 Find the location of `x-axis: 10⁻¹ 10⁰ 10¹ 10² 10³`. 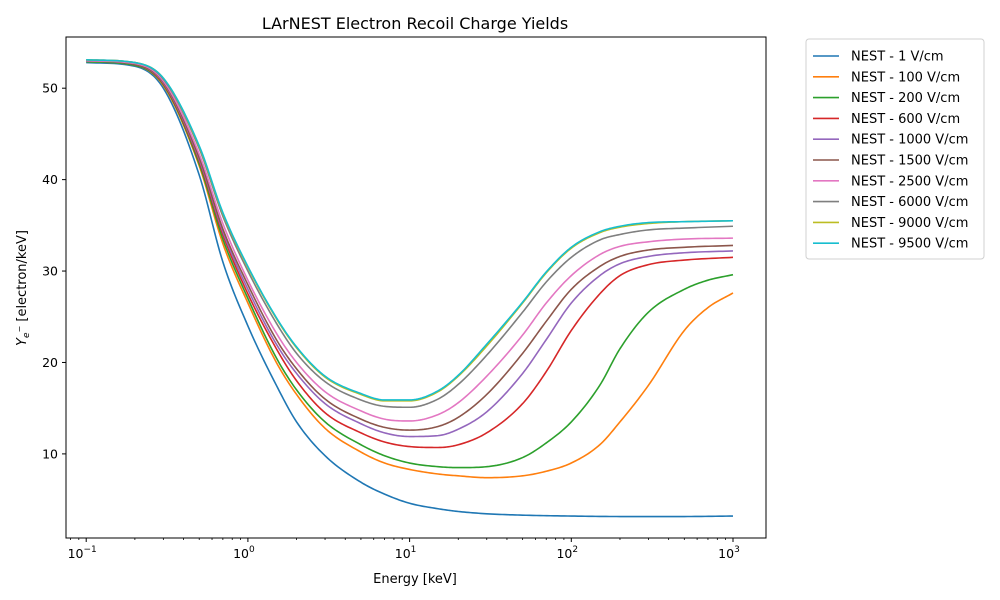

x-axis: 10⁻¹ 10⁰ 10¹ 10² 10³ is located at coordinates (404, 549).